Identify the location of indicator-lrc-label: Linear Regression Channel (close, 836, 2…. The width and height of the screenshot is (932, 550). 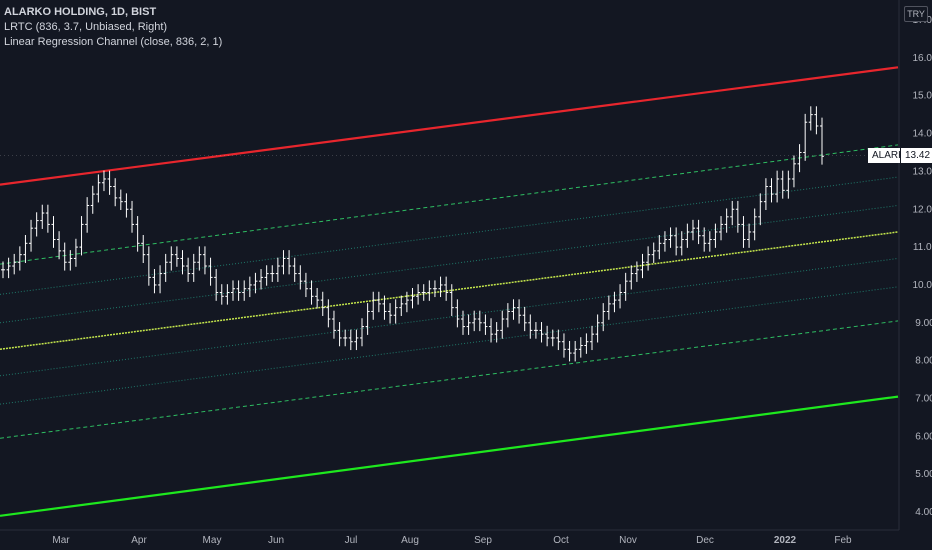
(113, 42).